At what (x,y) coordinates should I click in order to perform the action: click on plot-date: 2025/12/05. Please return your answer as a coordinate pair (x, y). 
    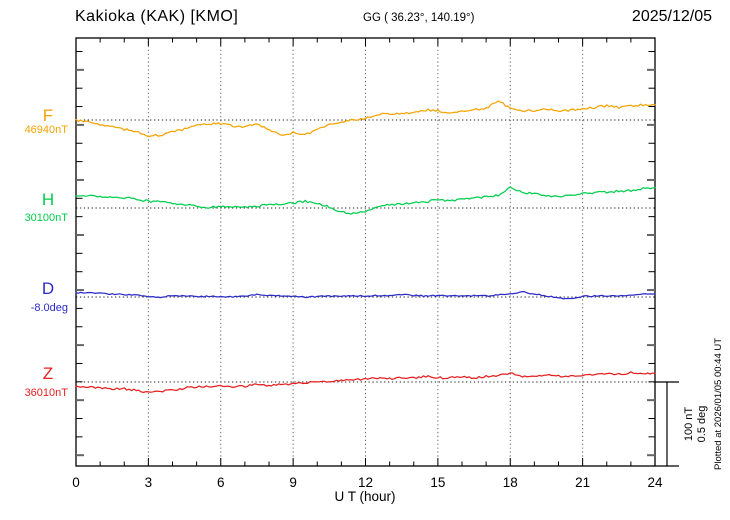
    Looking at the image, I should click on (671, 16).